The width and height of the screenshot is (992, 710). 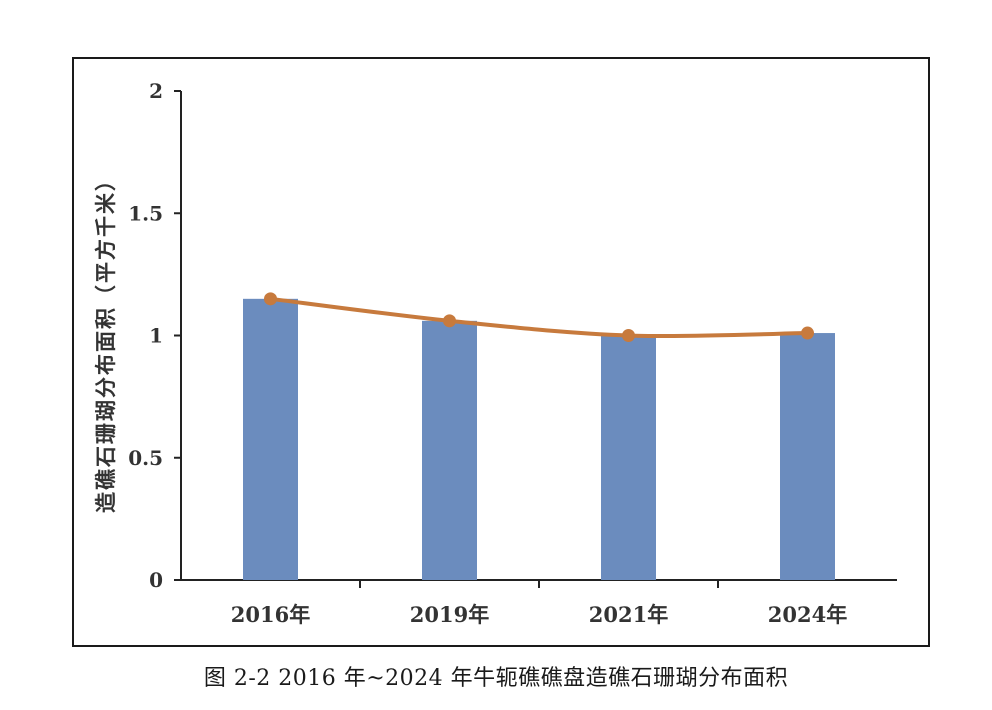 I want to click on y-tick-label: 0.5, so click(x=145, y=458).